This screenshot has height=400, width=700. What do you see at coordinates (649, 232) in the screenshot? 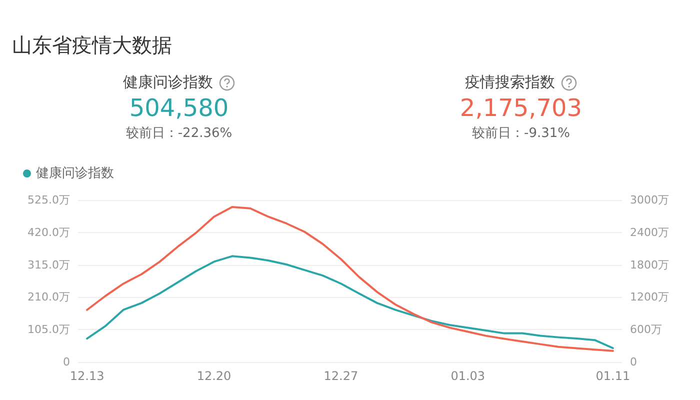
I see `y2-tick-label: 2400万` at bounding box center [649, 232].